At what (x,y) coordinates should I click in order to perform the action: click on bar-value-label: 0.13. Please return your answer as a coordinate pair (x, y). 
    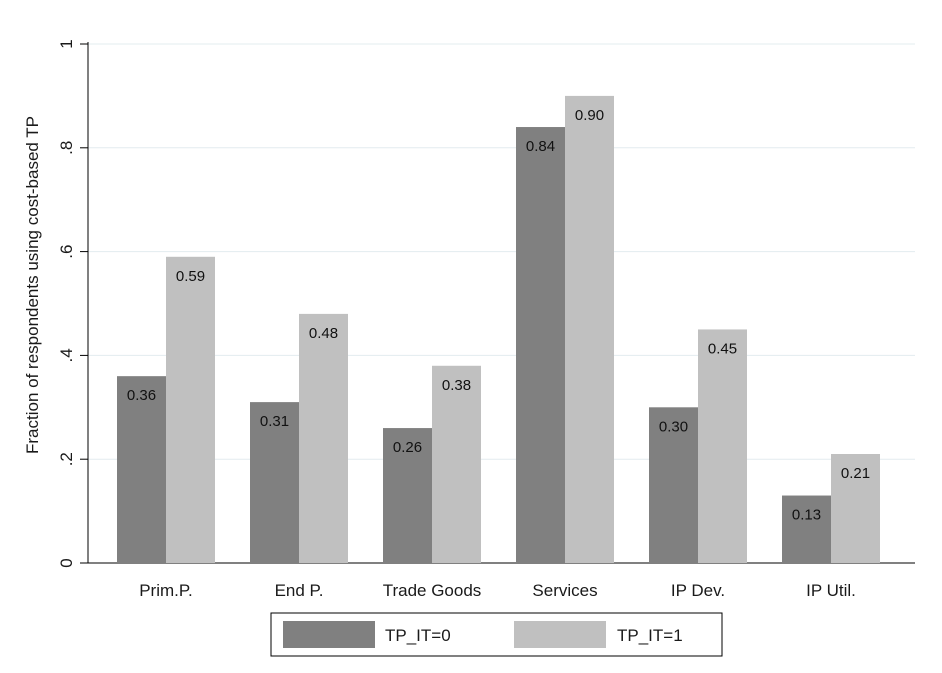
    Looking at the image, I should click on (806, 515).